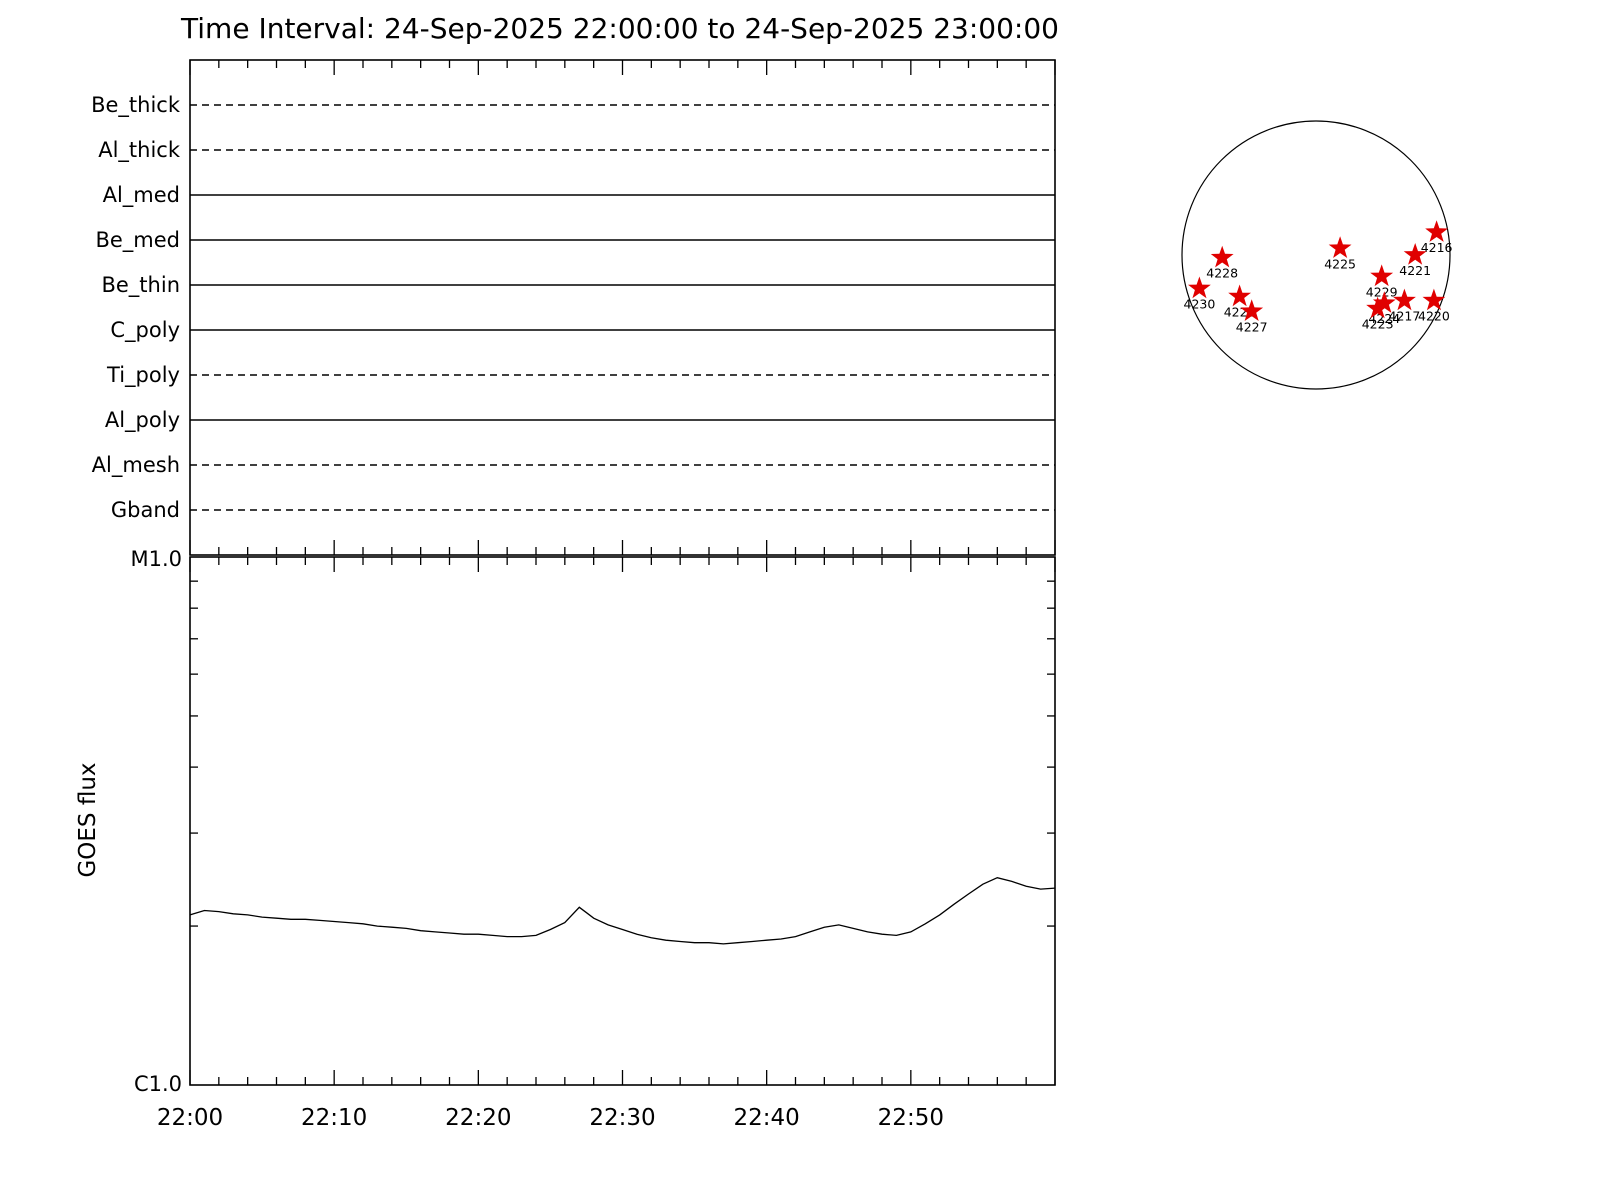 The height and width of the screenshot is (1200, 1600). What do you see at coordinates (911, 1118) in the screenshot?
I see `x-tick-label-22:50: 22:50` at bounding box center [911, 1118].